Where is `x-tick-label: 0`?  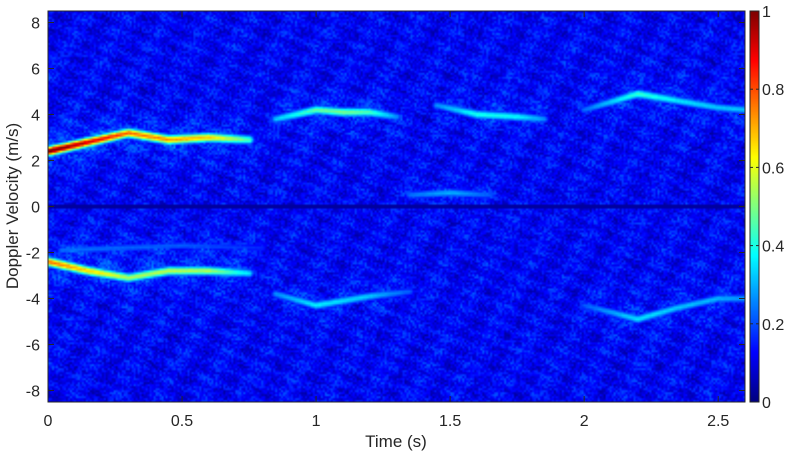 x-tick-label: 0 is located at coordinates (48, 421).